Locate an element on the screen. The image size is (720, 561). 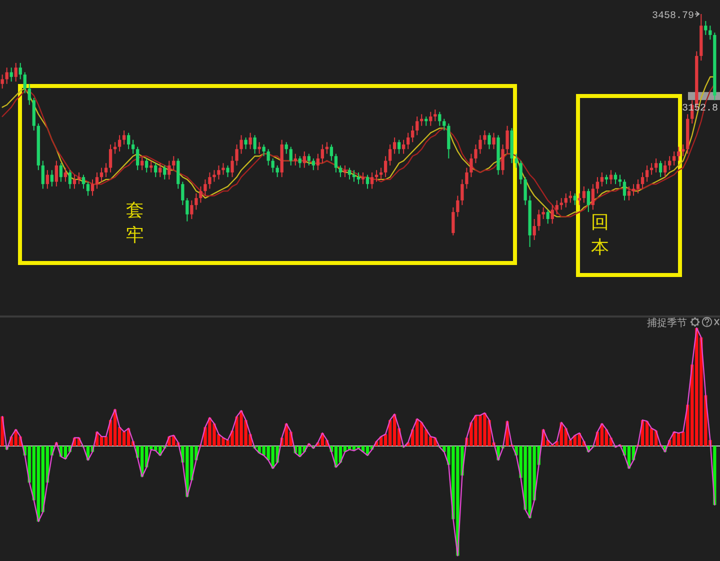
annotation: 套牢 is located at coordinates (135, 223).